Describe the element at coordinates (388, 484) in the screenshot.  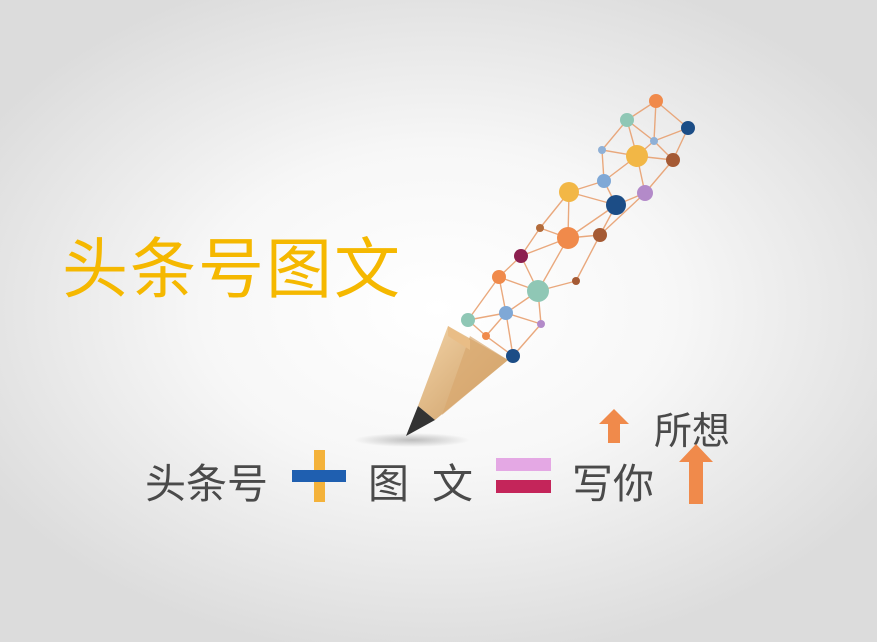
I see `word-tu: 图` at that location.